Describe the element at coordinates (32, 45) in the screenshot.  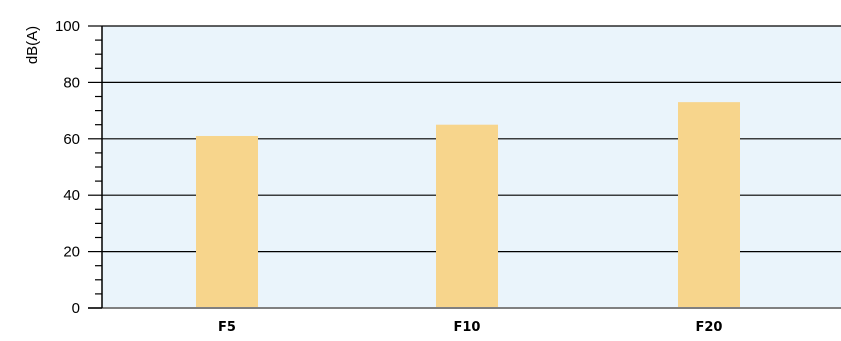
I see `y-axis-title: dB(A)` at that location.